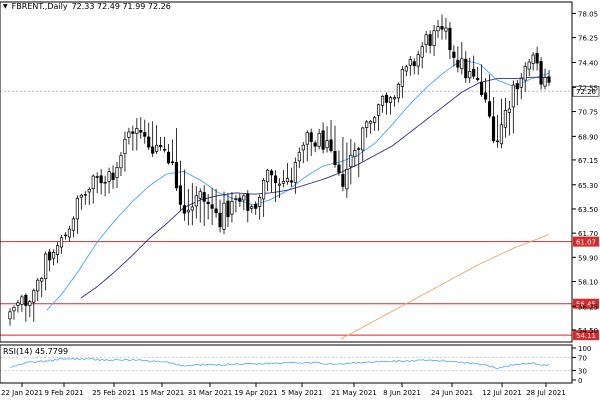  Describe the element at coordinates (301, 393) in the screenshot. I see `x-tick-label: 5 May 2021` at that location.